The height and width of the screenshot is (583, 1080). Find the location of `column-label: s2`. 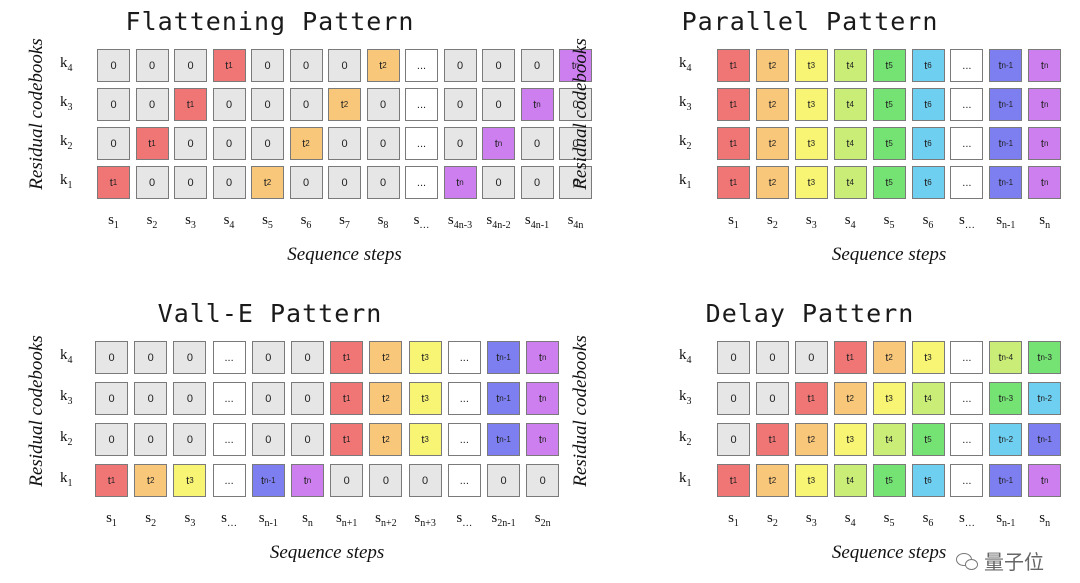

column-label: s2 is located at coordinates (151, 519).